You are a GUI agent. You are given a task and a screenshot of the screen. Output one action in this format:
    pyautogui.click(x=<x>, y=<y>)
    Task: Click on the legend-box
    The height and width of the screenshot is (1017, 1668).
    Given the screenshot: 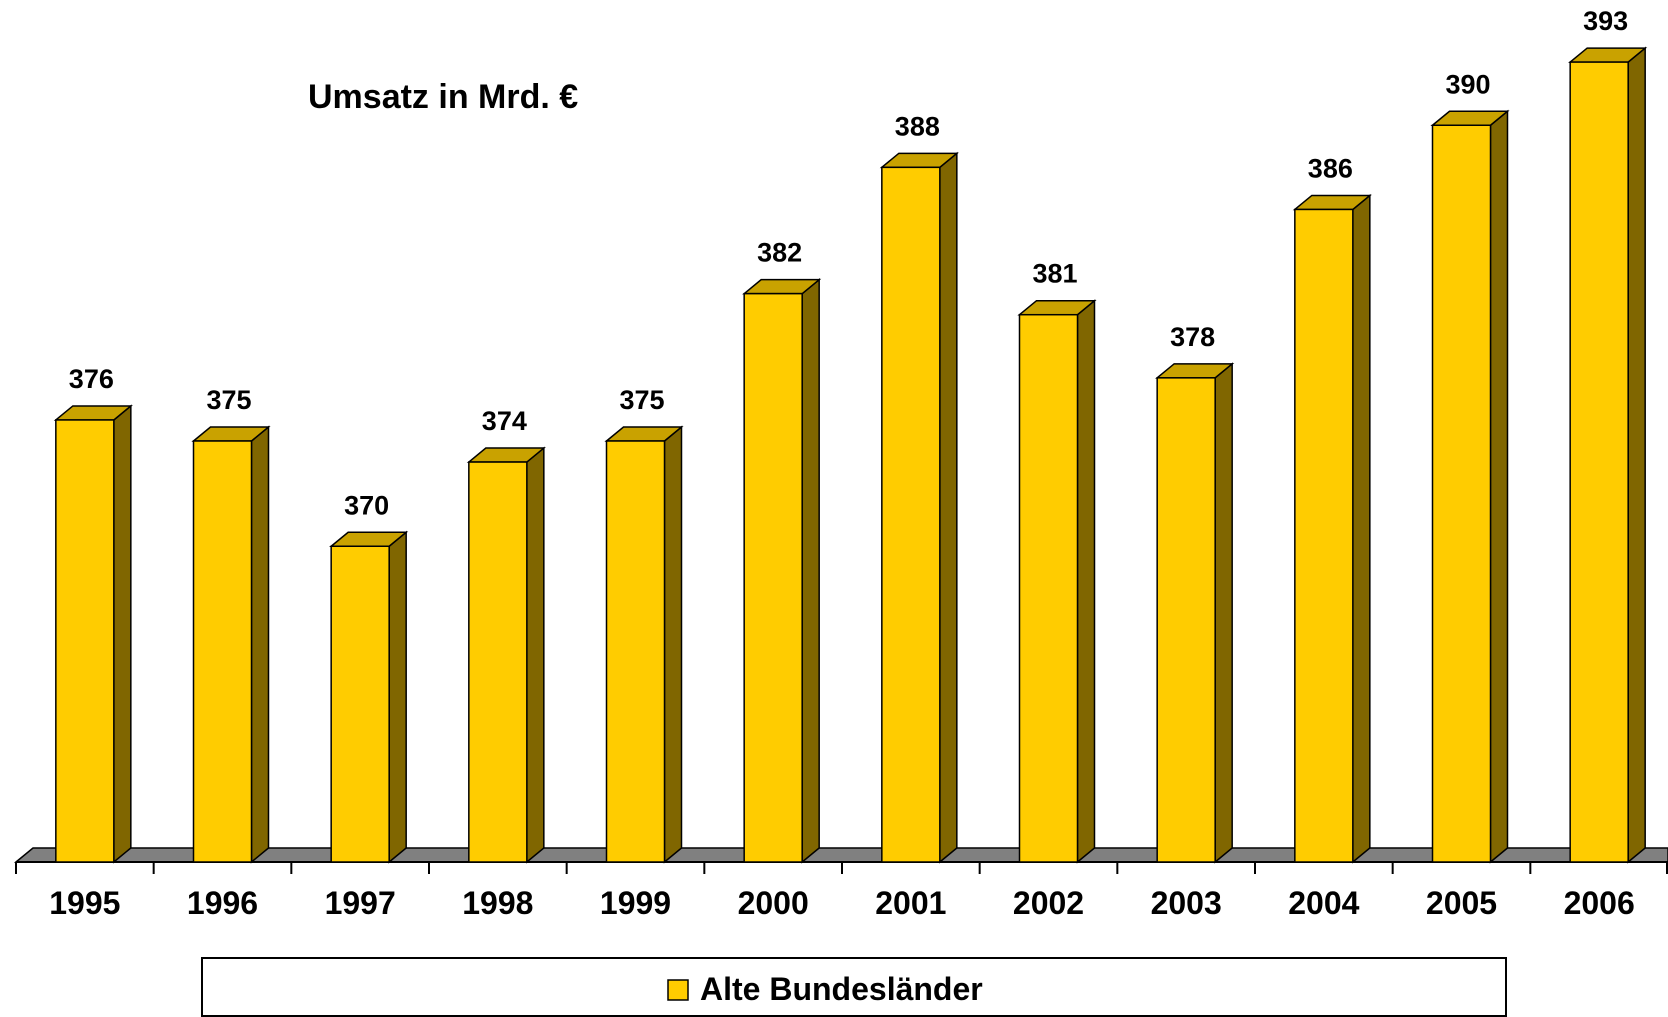 What is the action you would take?
    pyautogui.click(x=854, y=987)
    